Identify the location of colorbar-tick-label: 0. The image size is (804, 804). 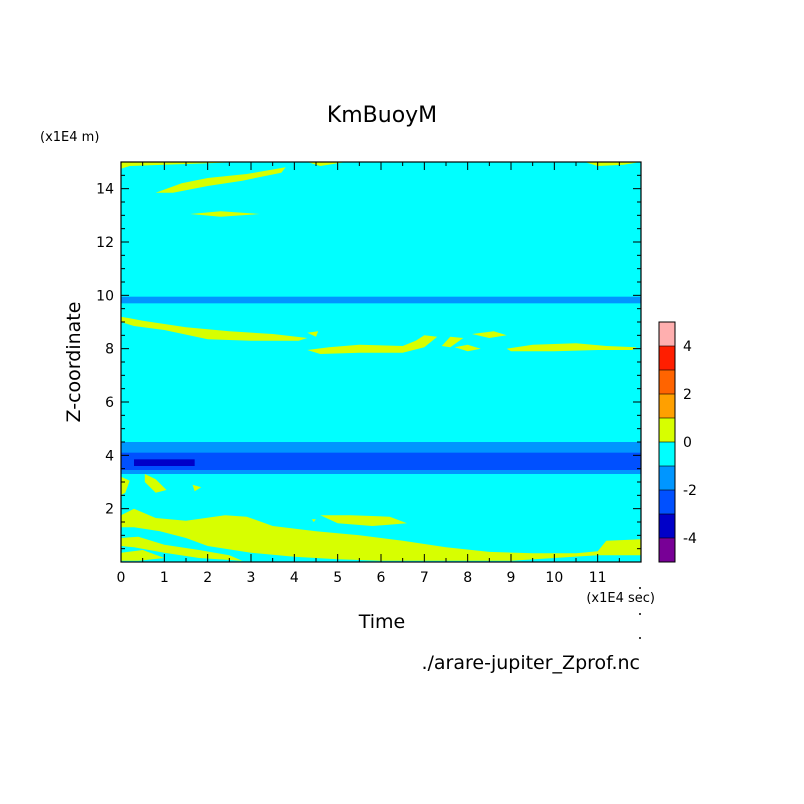
(687, 443).